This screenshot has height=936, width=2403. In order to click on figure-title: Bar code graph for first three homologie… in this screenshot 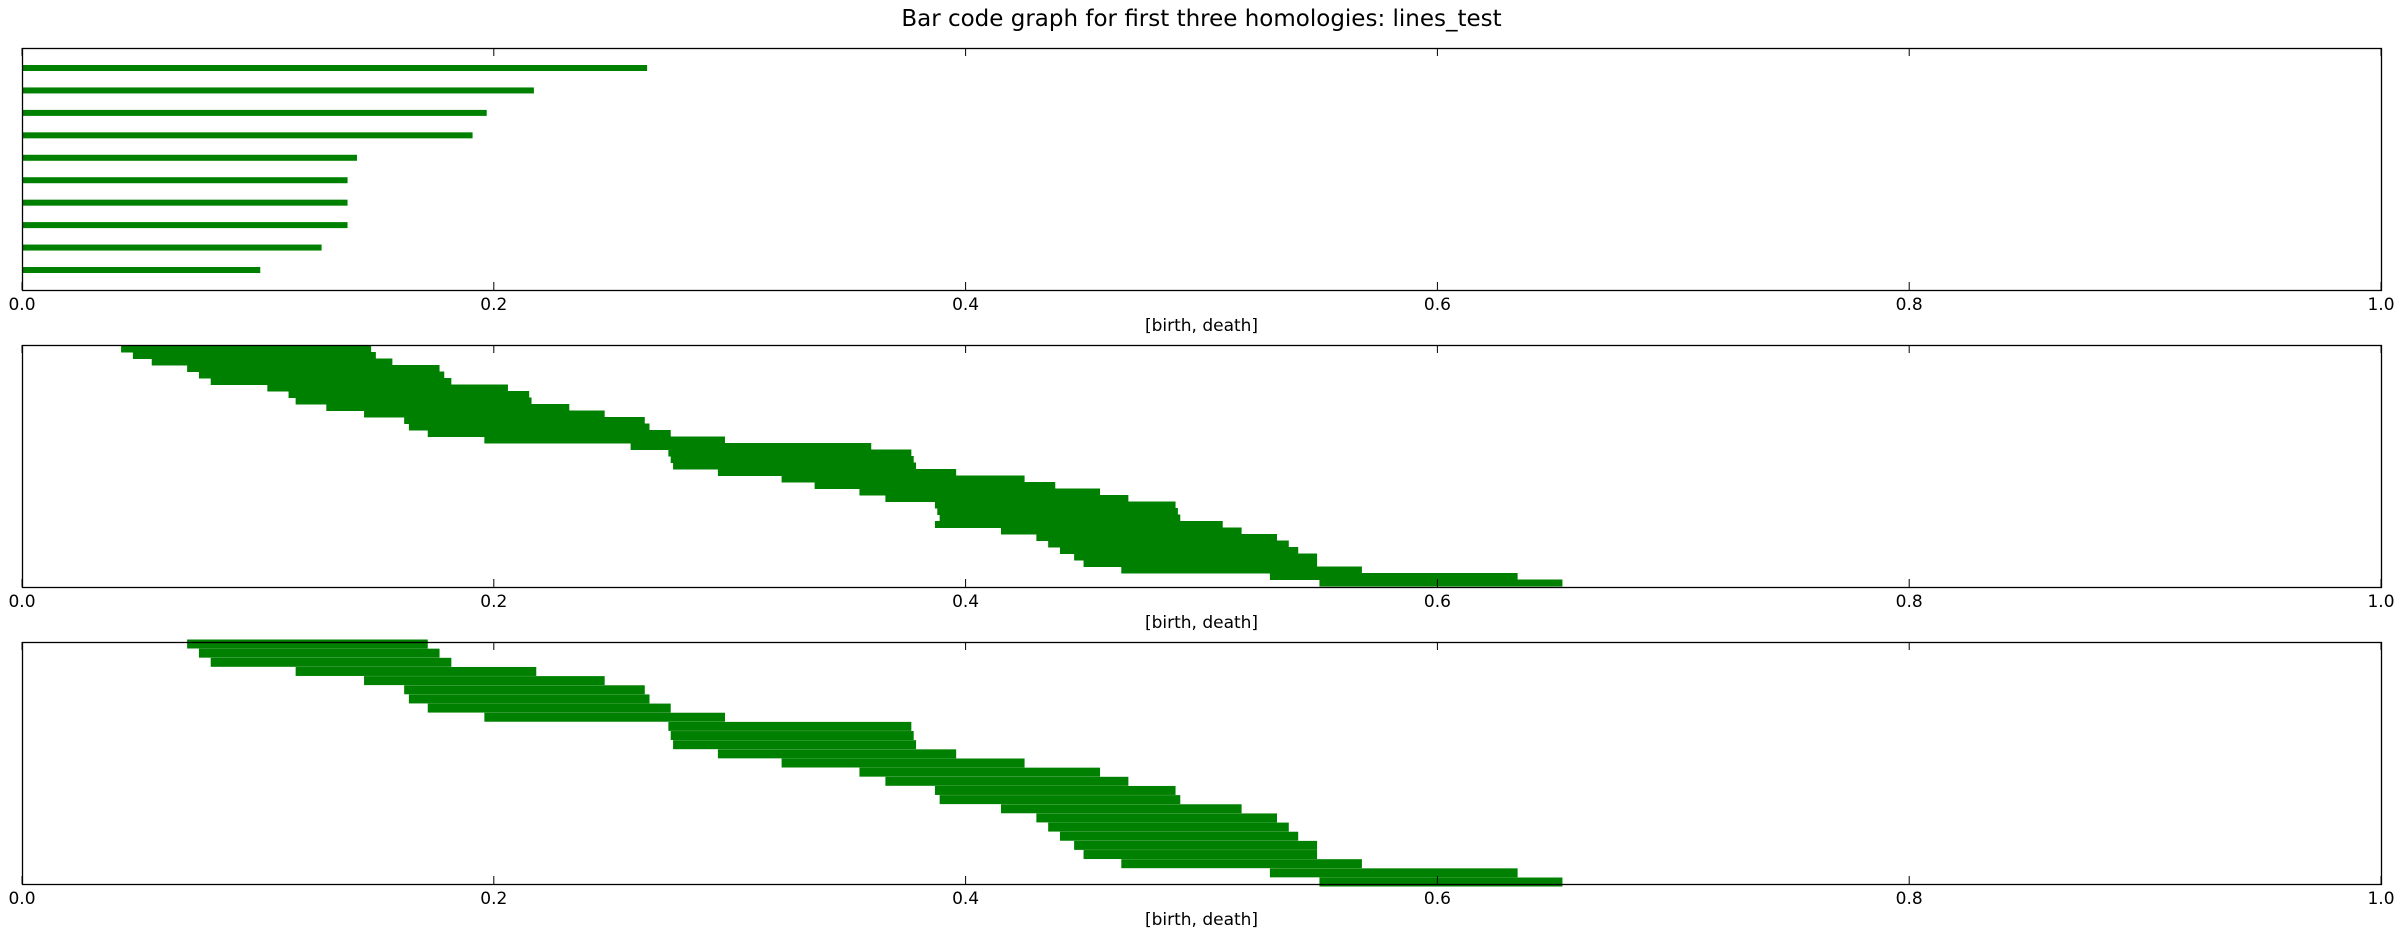, I will do `click(1201, 19)`.